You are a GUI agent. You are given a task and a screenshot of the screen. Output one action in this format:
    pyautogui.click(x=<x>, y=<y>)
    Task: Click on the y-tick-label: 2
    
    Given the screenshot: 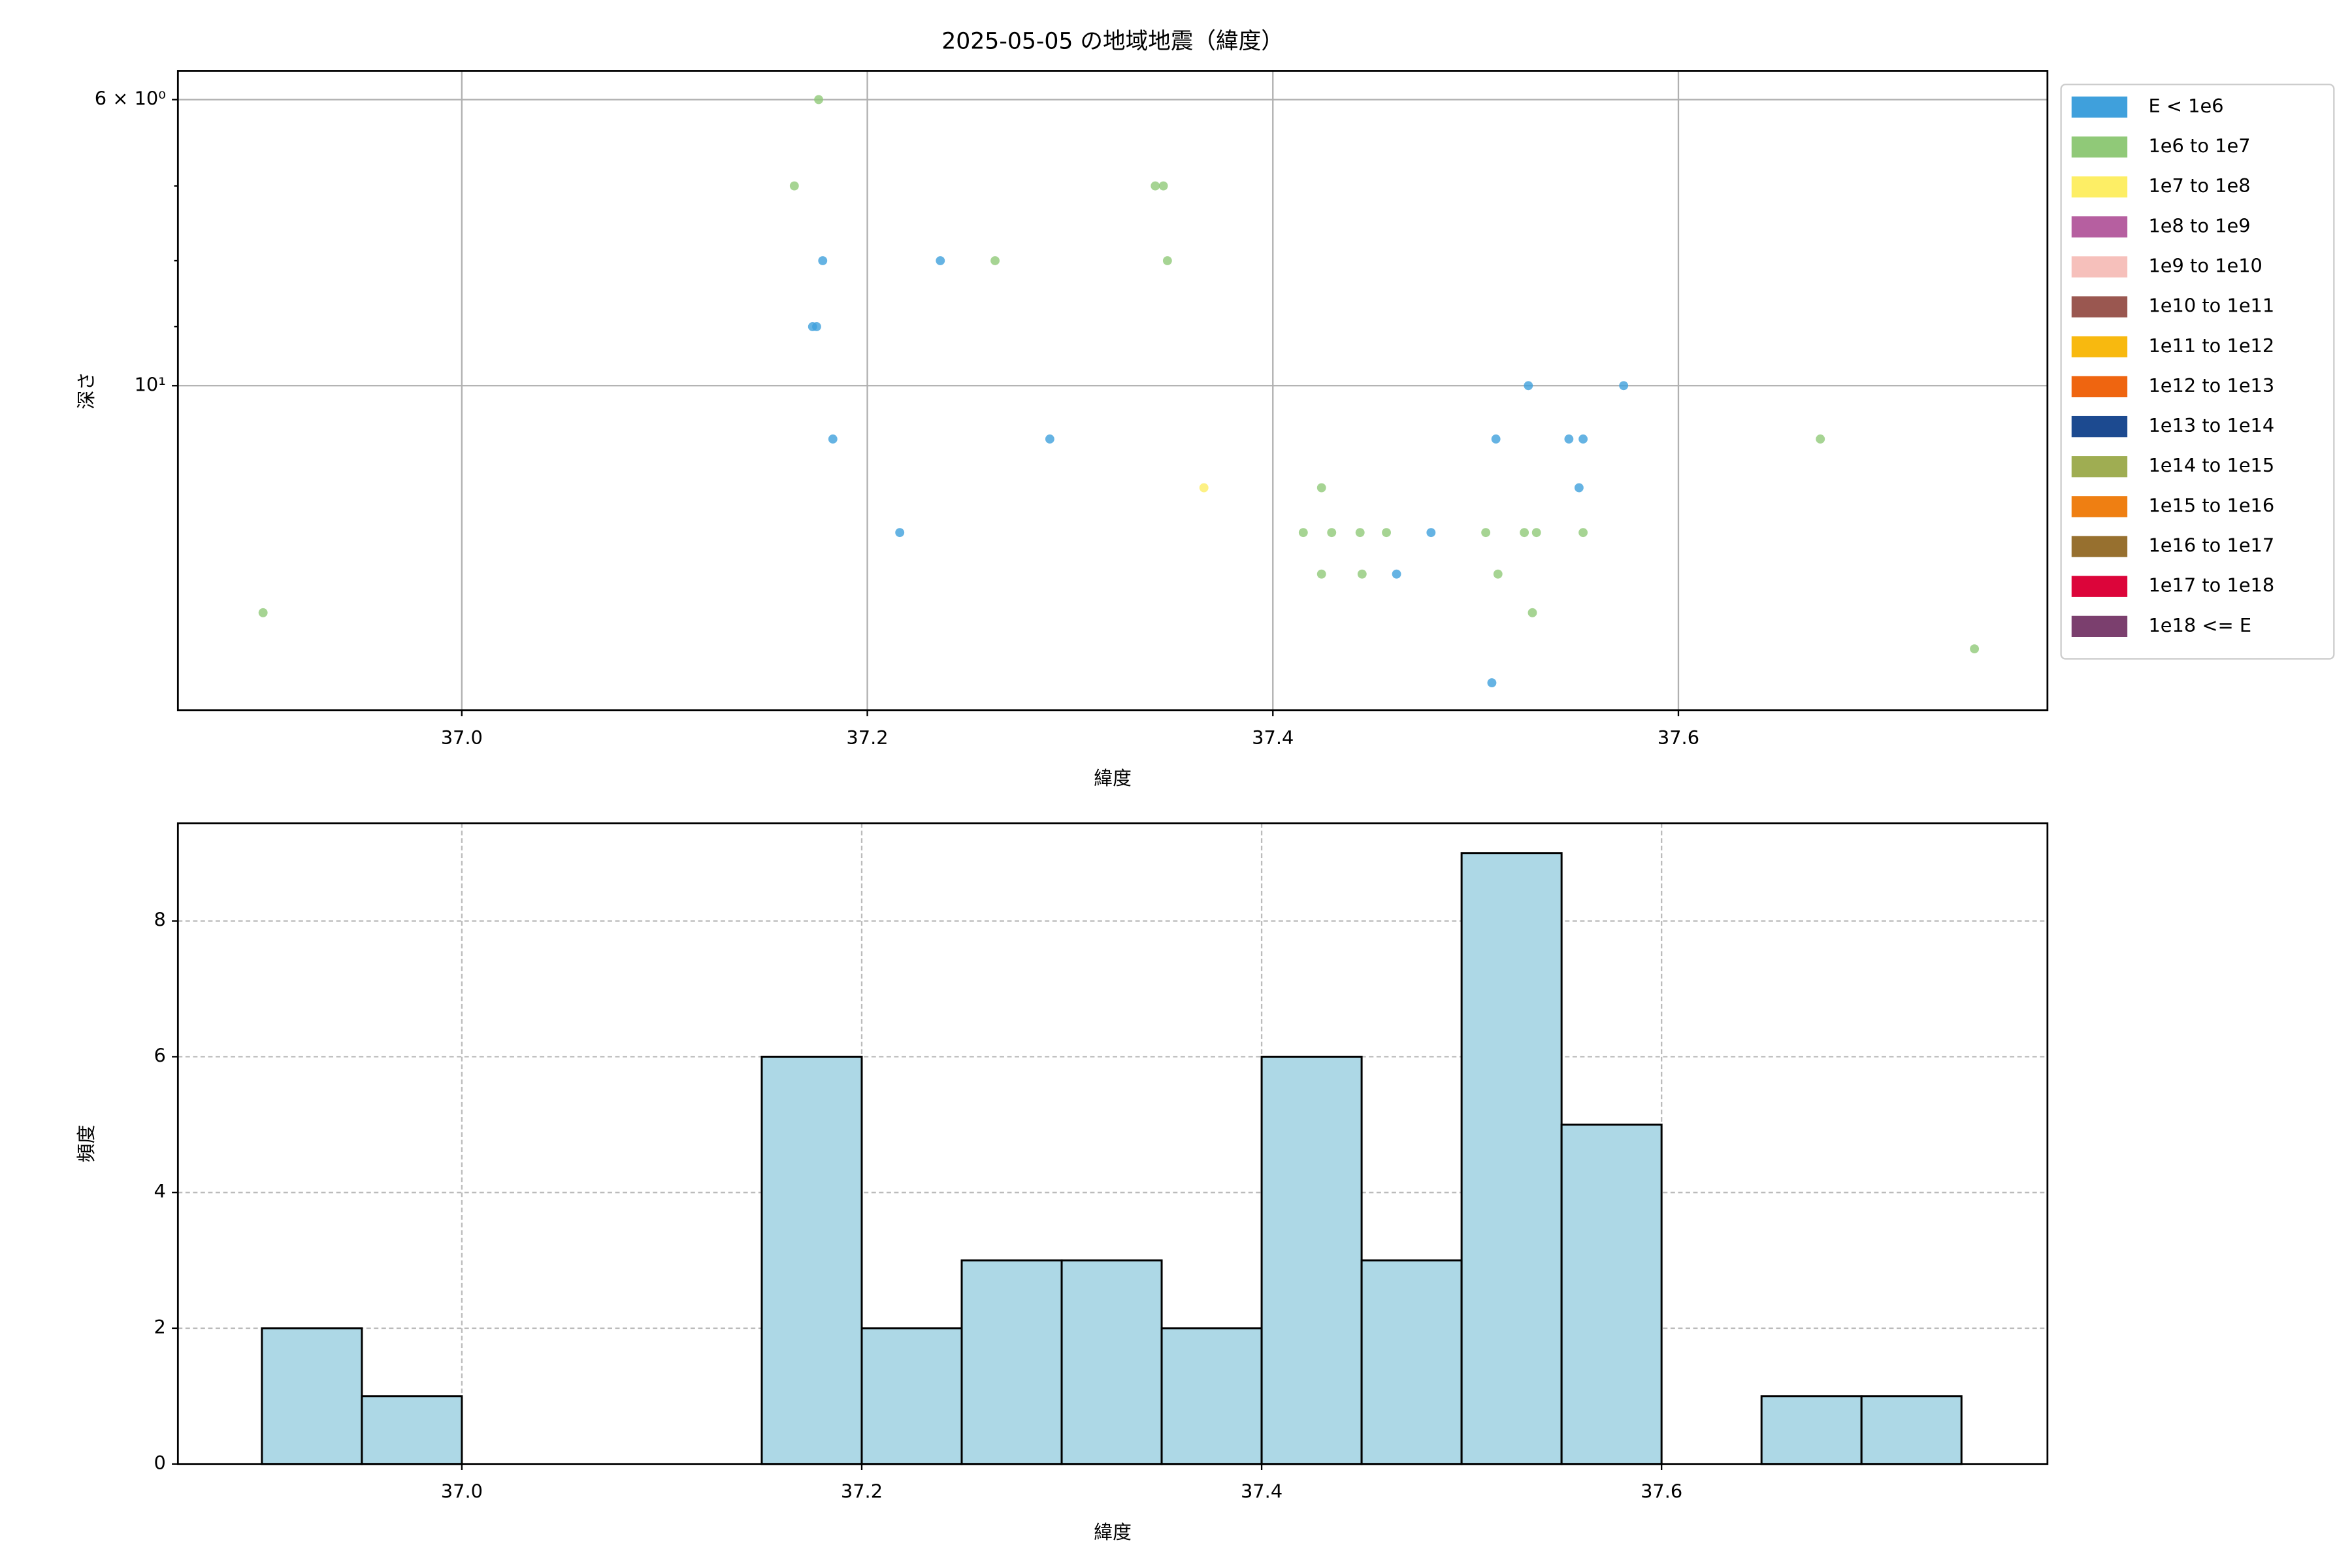 What is the action you would take?
    pyautogui.click(x=160, y=1327)
    